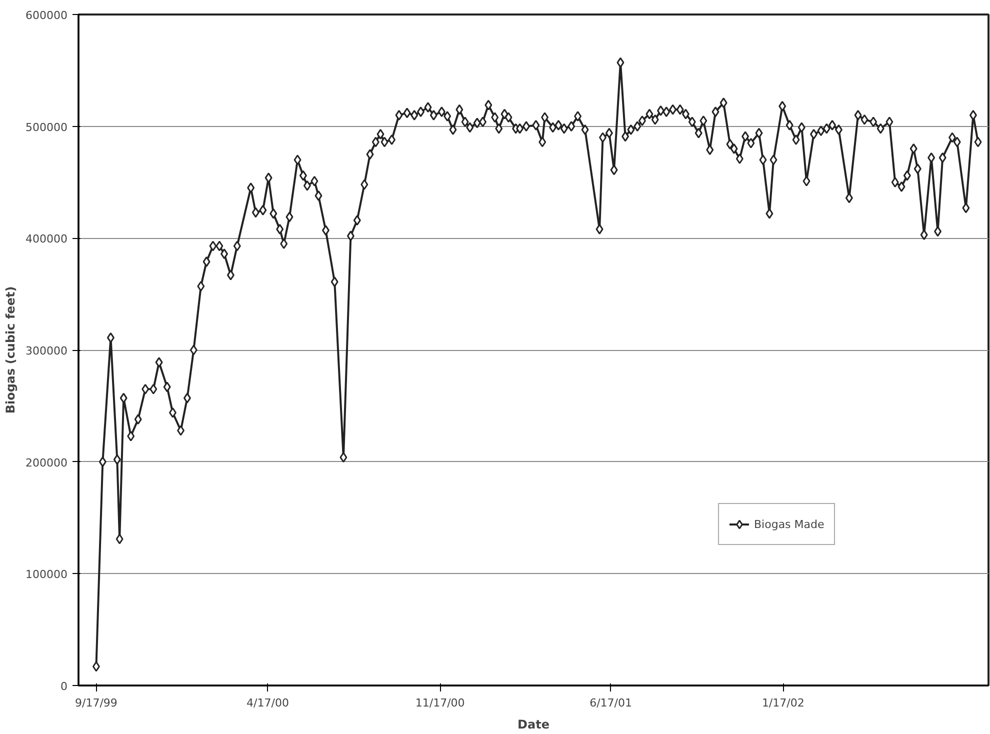 Image resolution: width=990 pixels, height=734 pixels. What do you see at coordinates (267, 703) in the screenshot?
I see `x-tick-label: 4/17/00` at bounding box center [267, 703].